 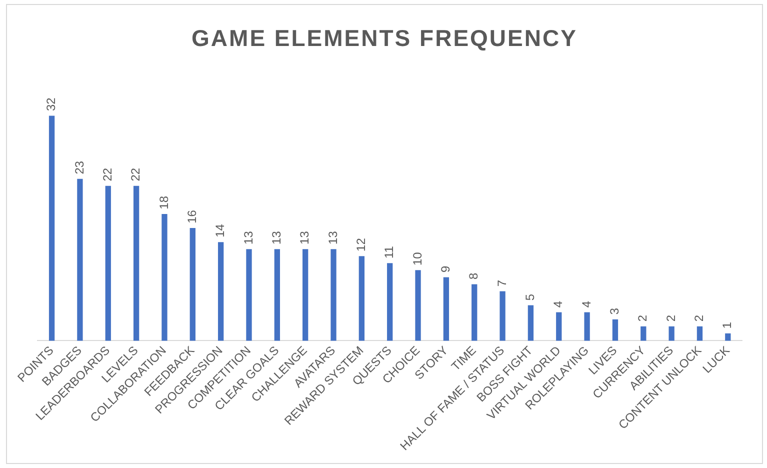 What do you see at coordinates (445, 269) in the screenshot?
I see `data-label: 9` at bounding box center [445, 269].